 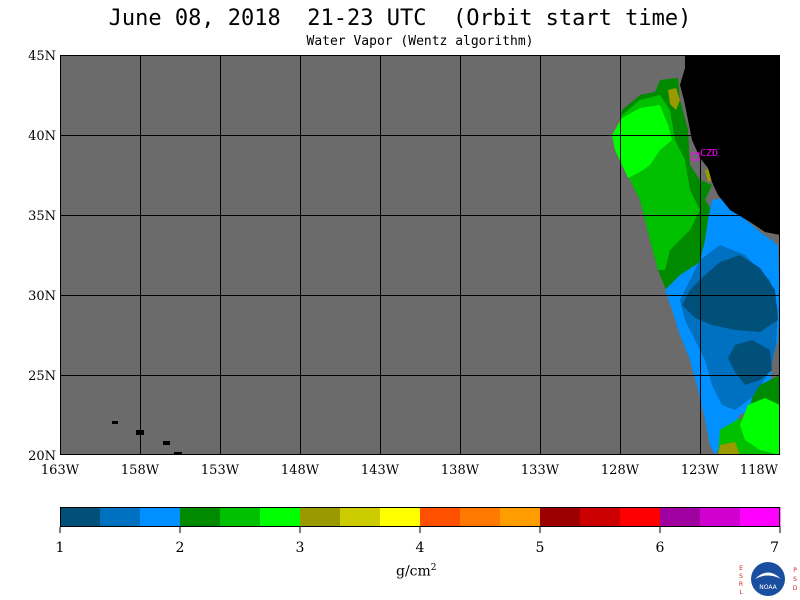 What do you see at coordinates (410, 470) in the screenshot?
I see `lon-tick-labels: 163W 158W 153W 148W 143W 138W 133W 128W 123W 118W` at bounding box center [410, 470].